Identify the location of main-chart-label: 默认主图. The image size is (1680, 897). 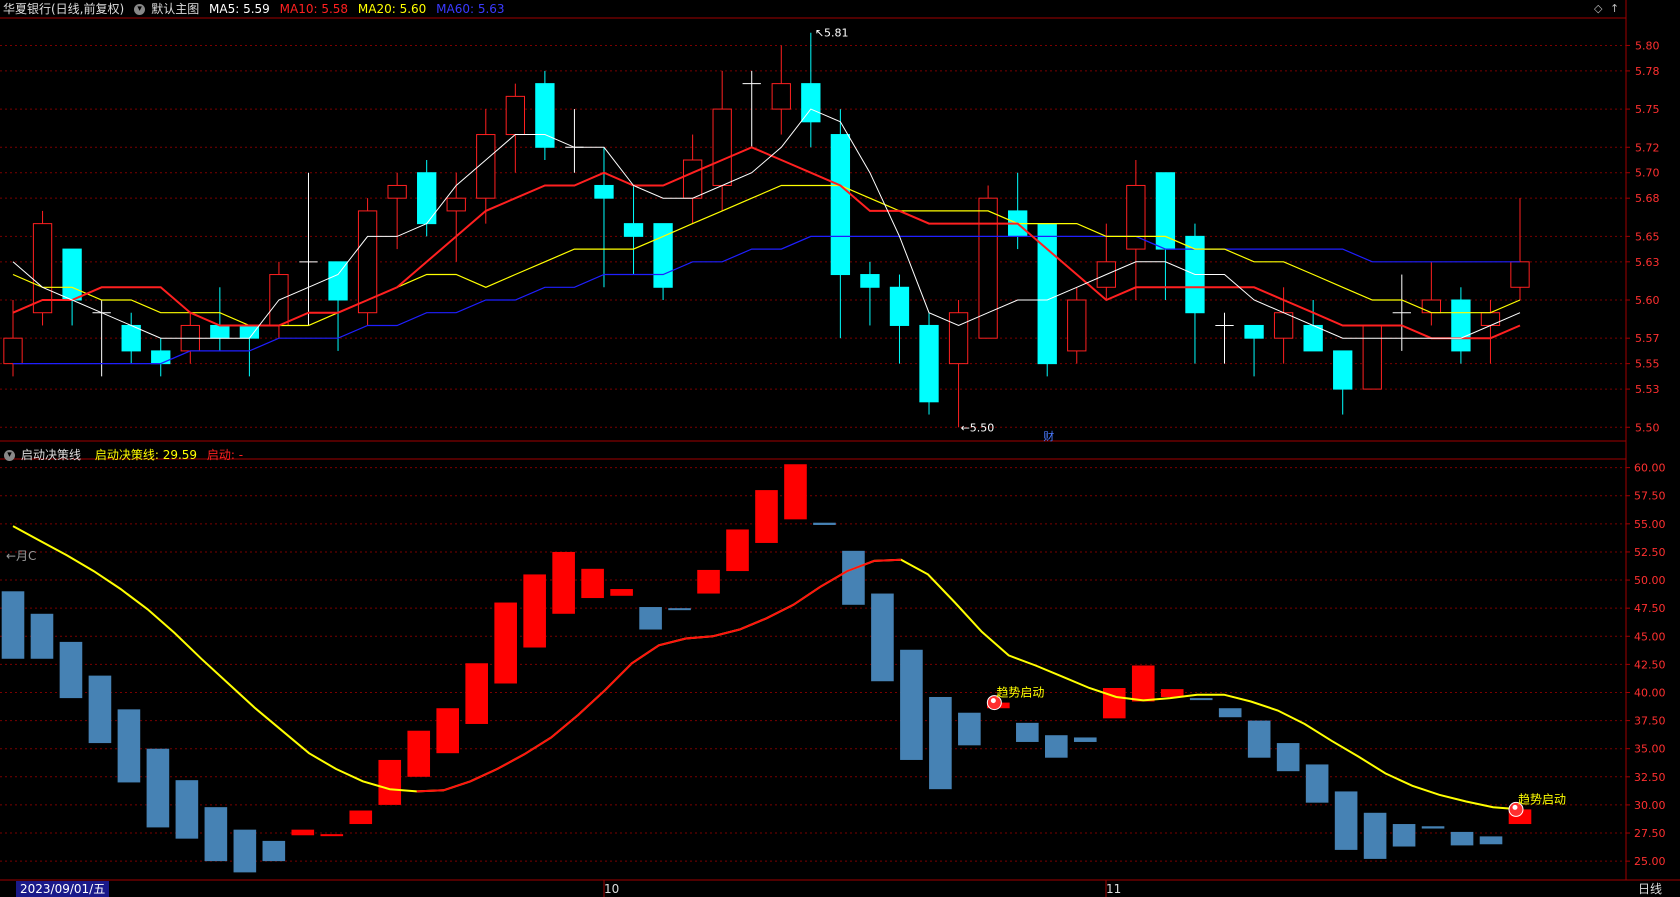
(175, 9).